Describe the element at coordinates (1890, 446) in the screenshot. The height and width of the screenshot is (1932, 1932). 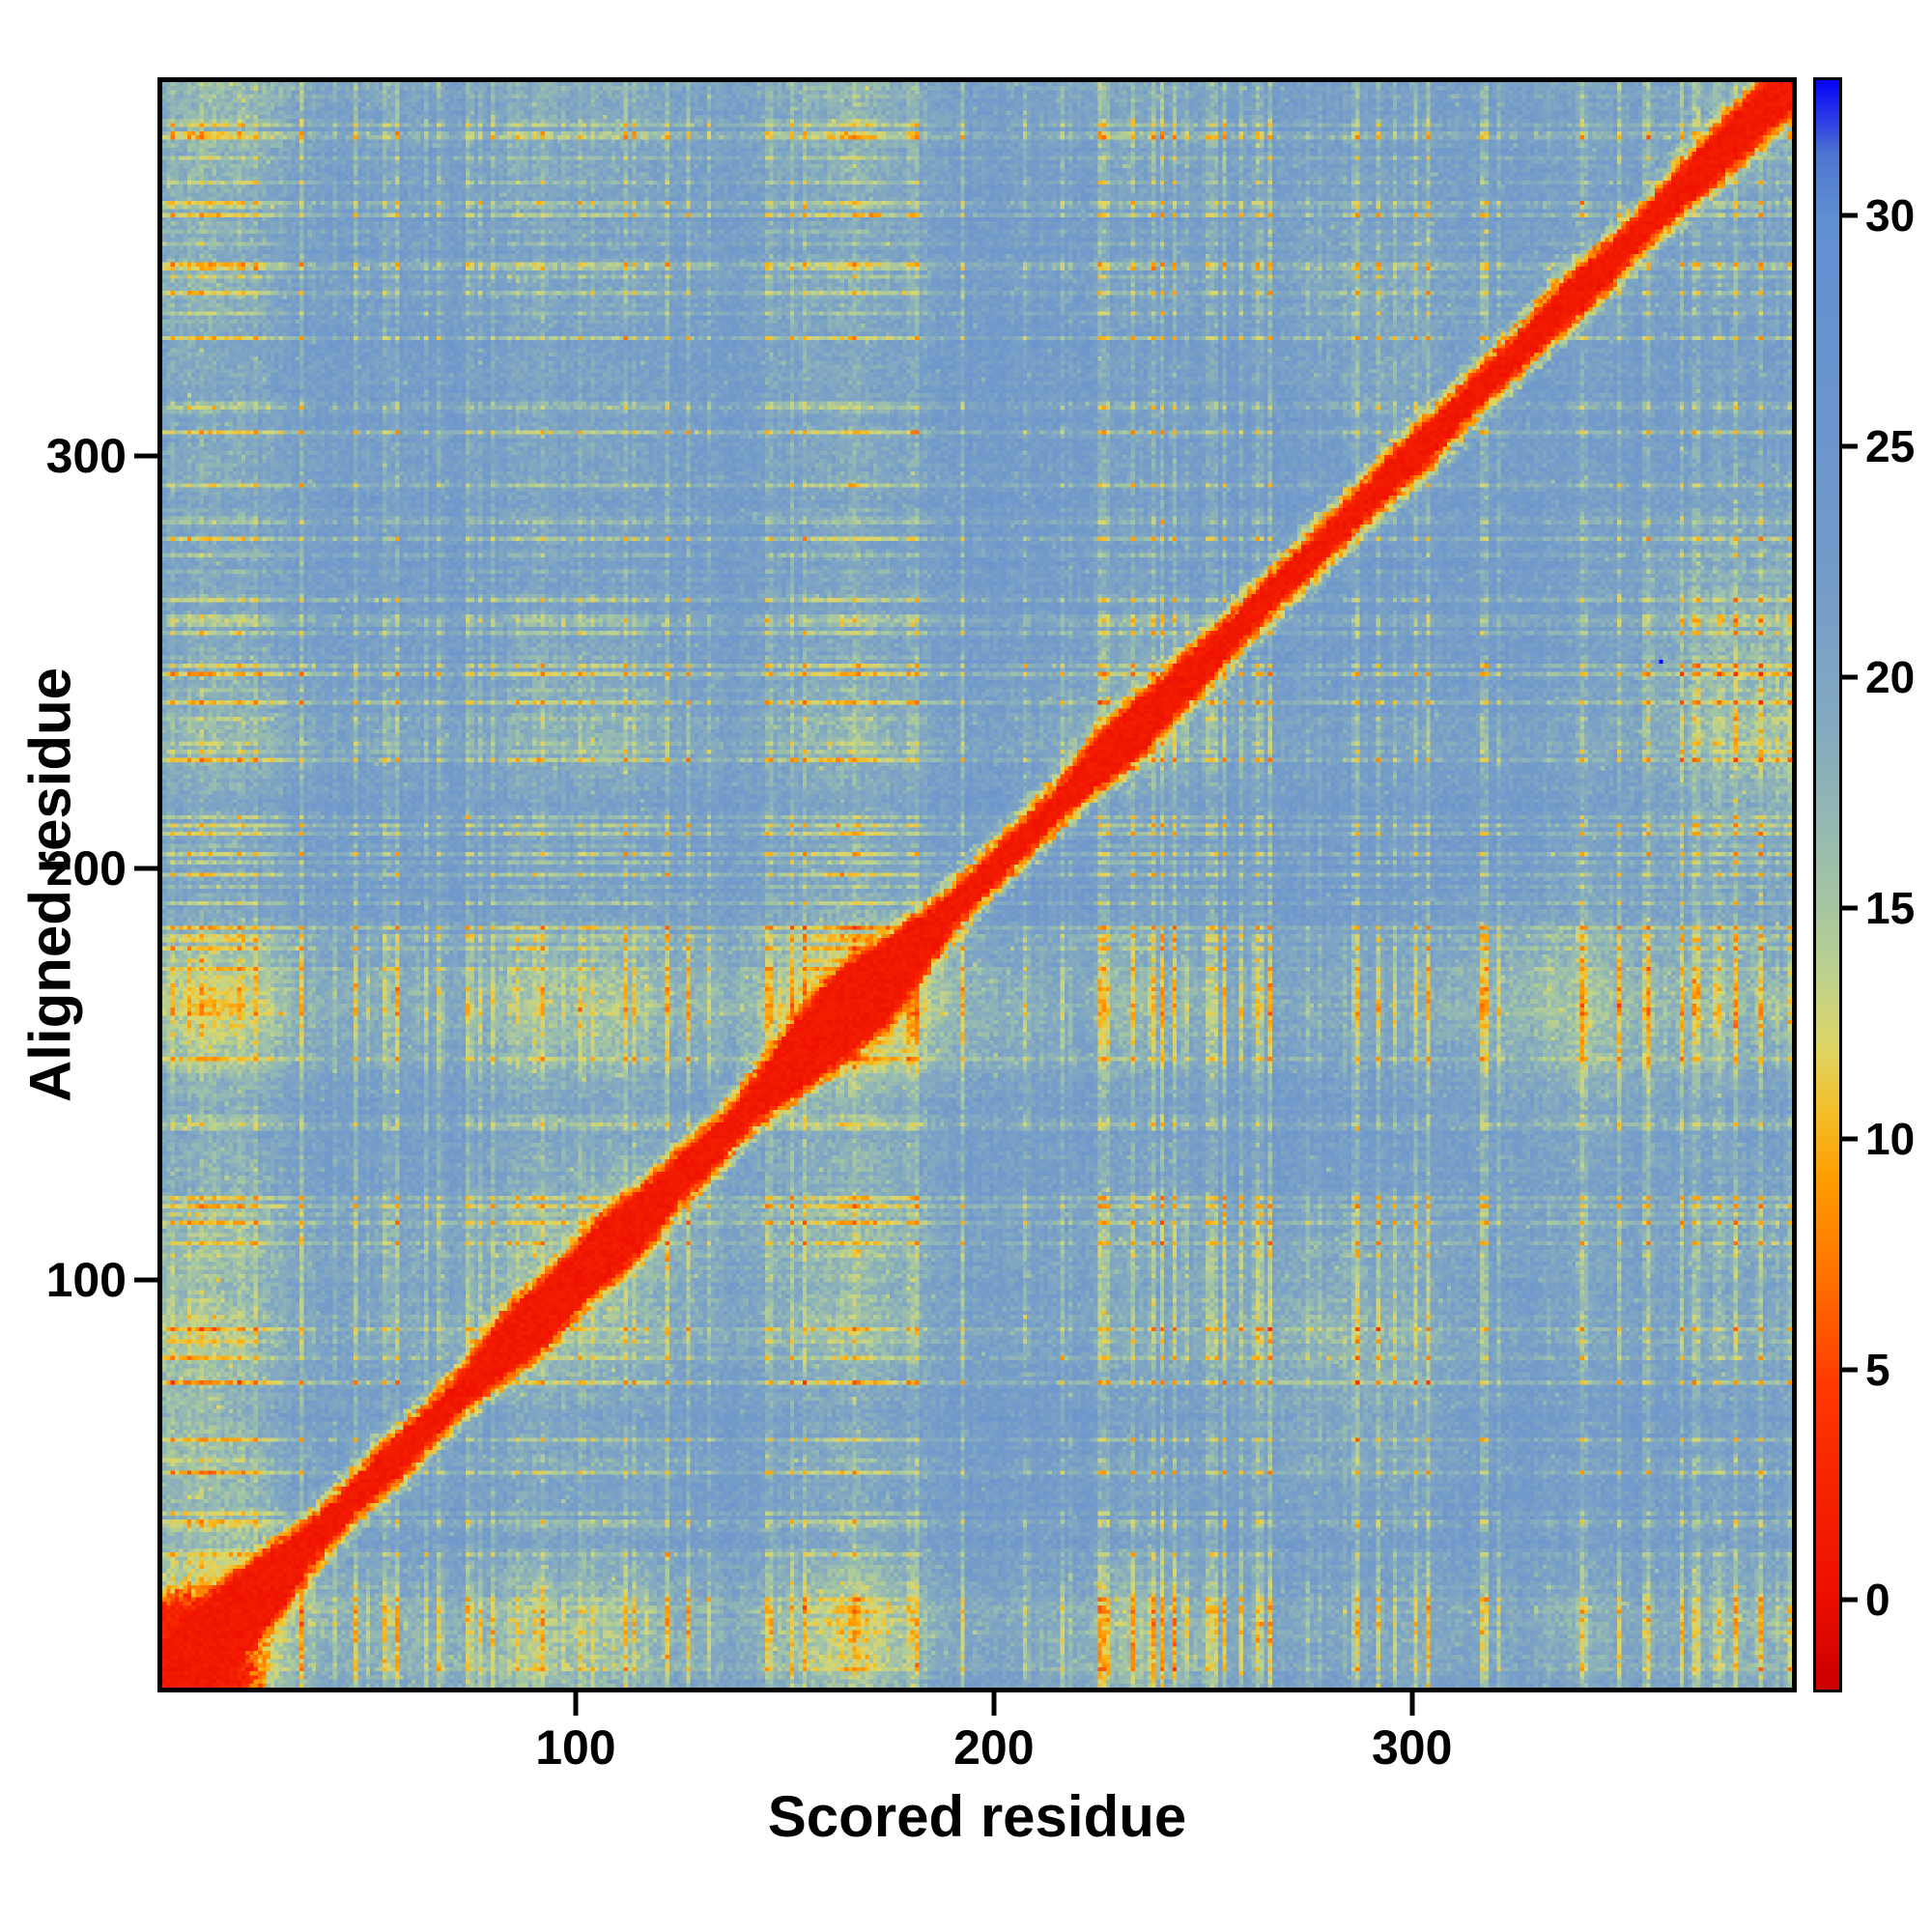
I see `colorbar-tick-label: 25` at that location.